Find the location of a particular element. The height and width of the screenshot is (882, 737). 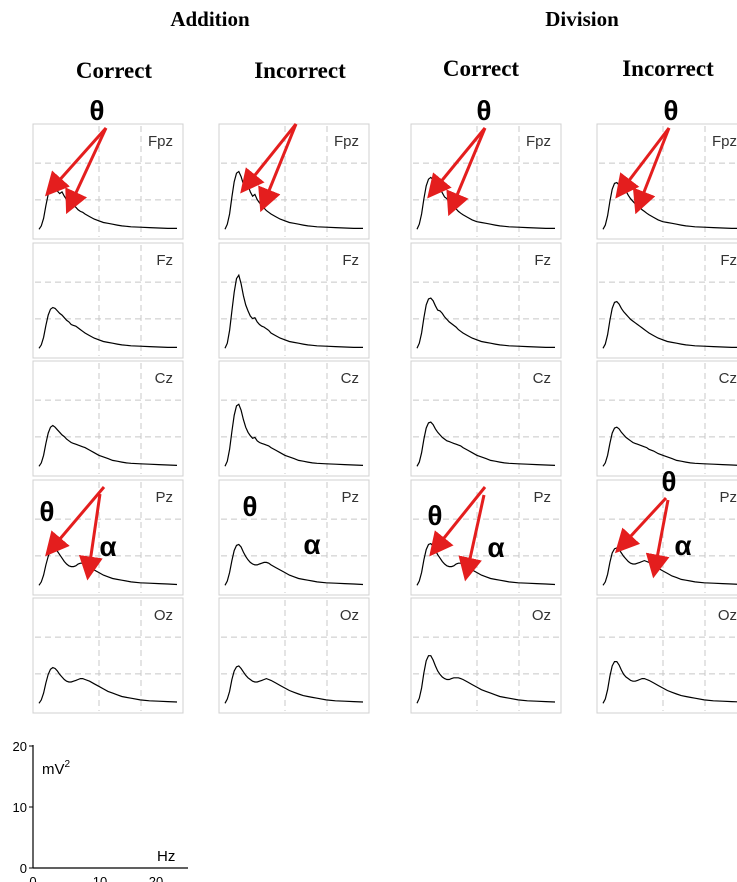

condition-title-addition-incorrect: Incorrect is located at coordinates (300, 70).